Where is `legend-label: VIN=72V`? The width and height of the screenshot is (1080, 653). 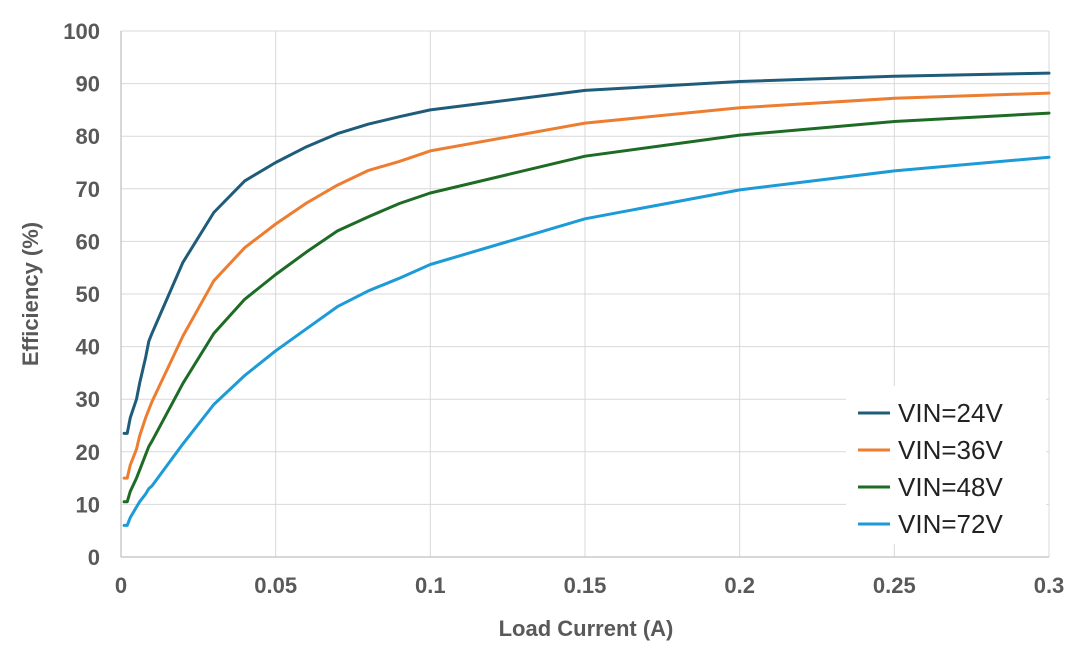
legend-label: VIN=72V is located at coordinates (950, 524).